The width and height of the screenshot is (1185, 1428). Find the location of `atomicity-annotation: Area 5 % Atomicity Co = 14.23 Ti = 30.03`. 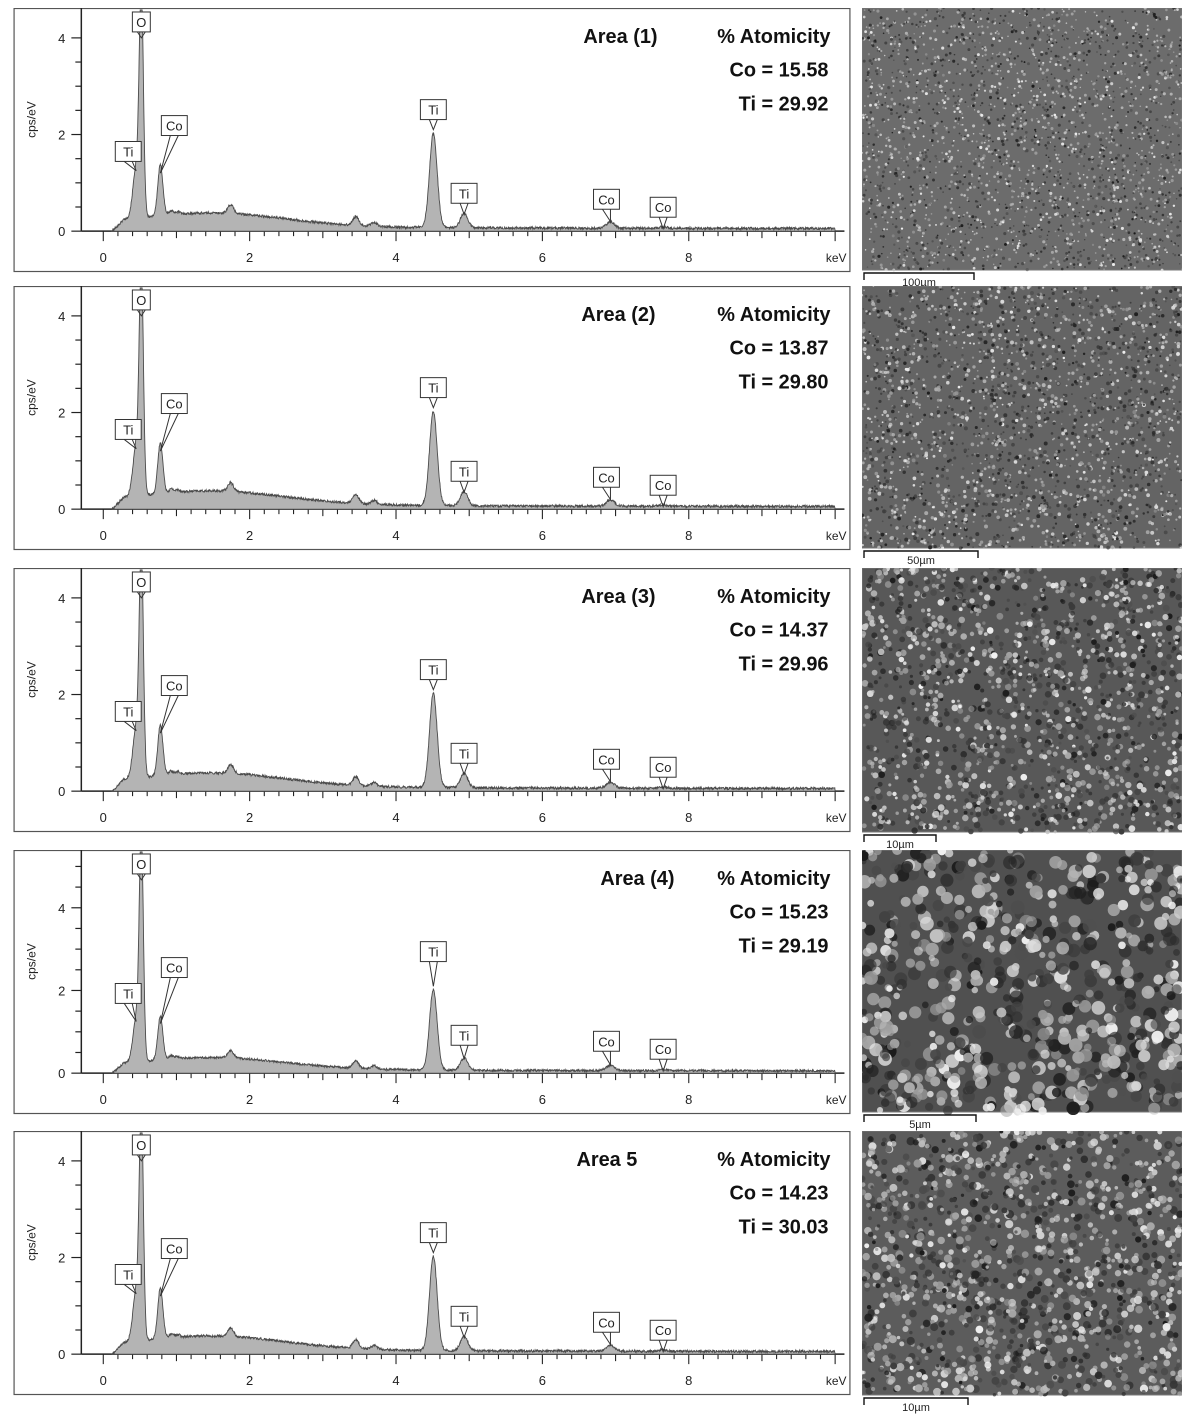

atomicity-annotation: Area 5 % Atomicity Co = 14.23 Ti = 30.03 is located at coordinates (703, 1194).